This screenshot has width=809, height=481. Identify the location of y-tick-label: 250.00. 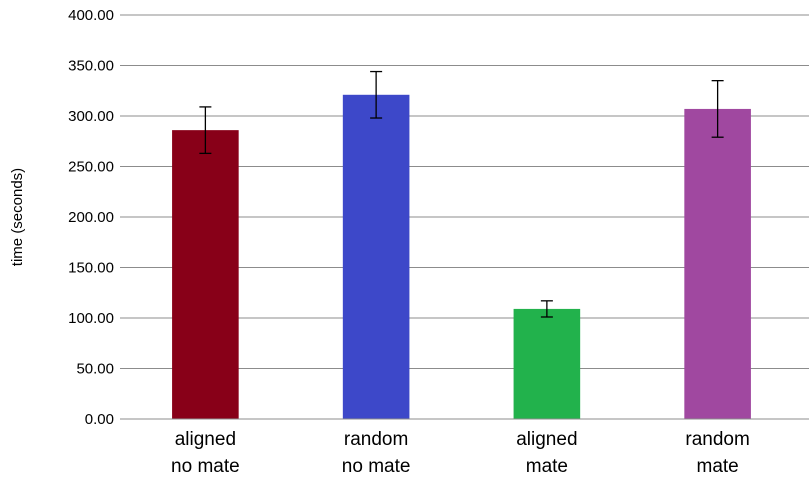
(91, 167).